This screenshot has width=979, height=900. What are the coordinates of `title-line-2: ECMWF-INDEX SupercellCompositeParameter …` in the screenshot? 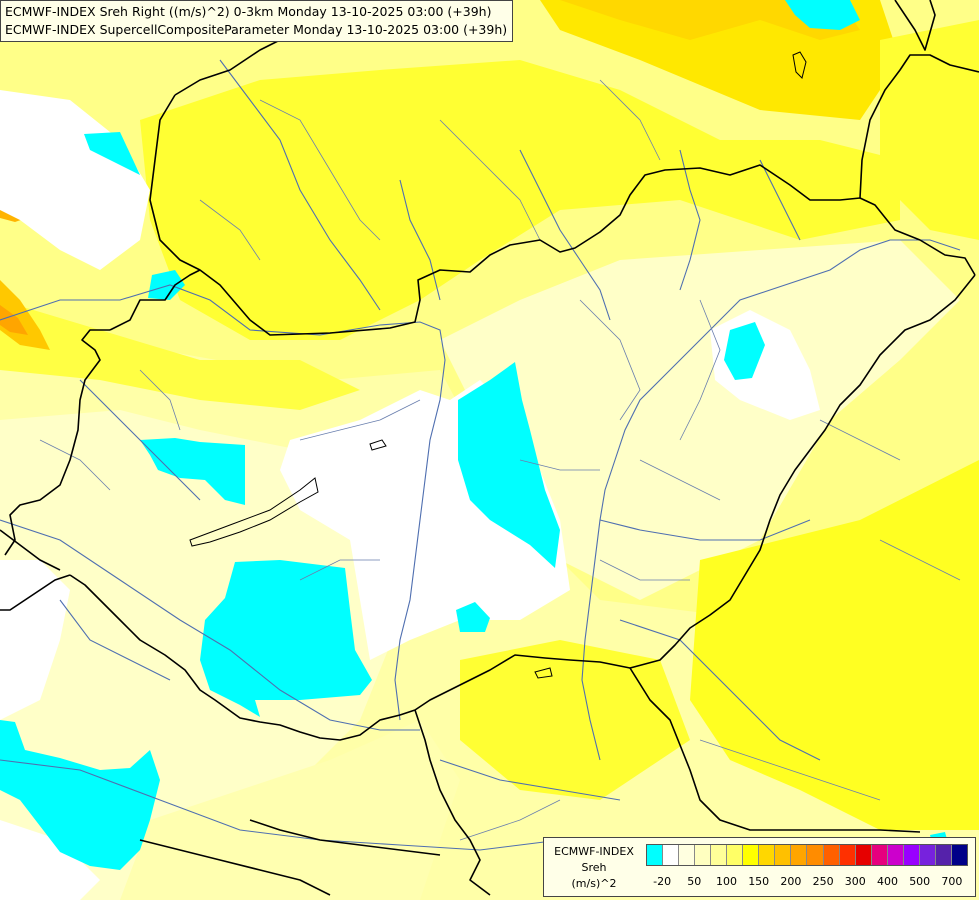 It's located at (256, 29).